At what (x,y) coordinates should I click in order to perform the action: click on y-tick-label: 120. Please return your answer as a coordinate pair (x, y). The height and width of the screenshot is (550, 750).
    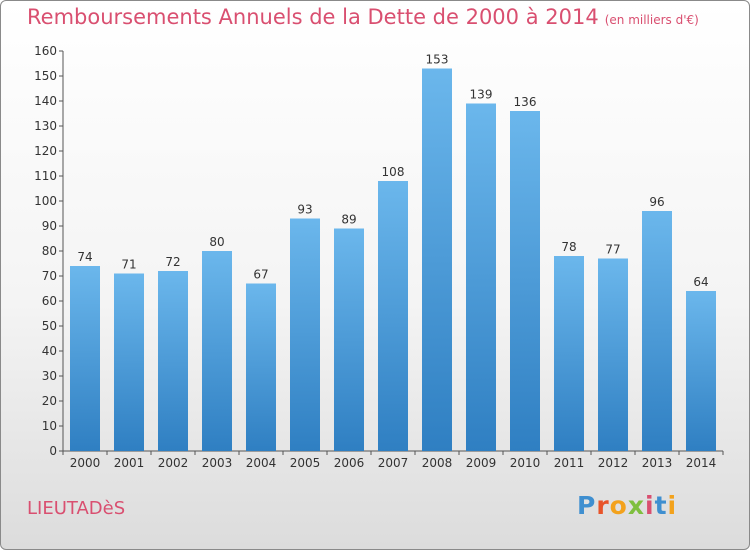
    Looking at the image, I should click on (45, 151).